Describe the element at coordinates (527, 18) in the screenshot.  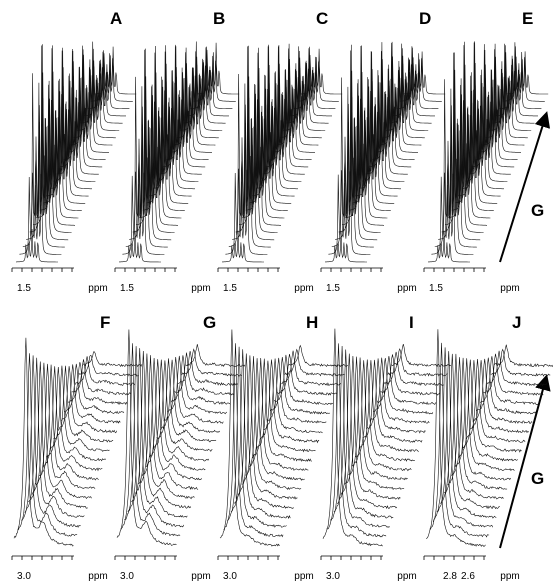
I see `panel-label: E` at that location.